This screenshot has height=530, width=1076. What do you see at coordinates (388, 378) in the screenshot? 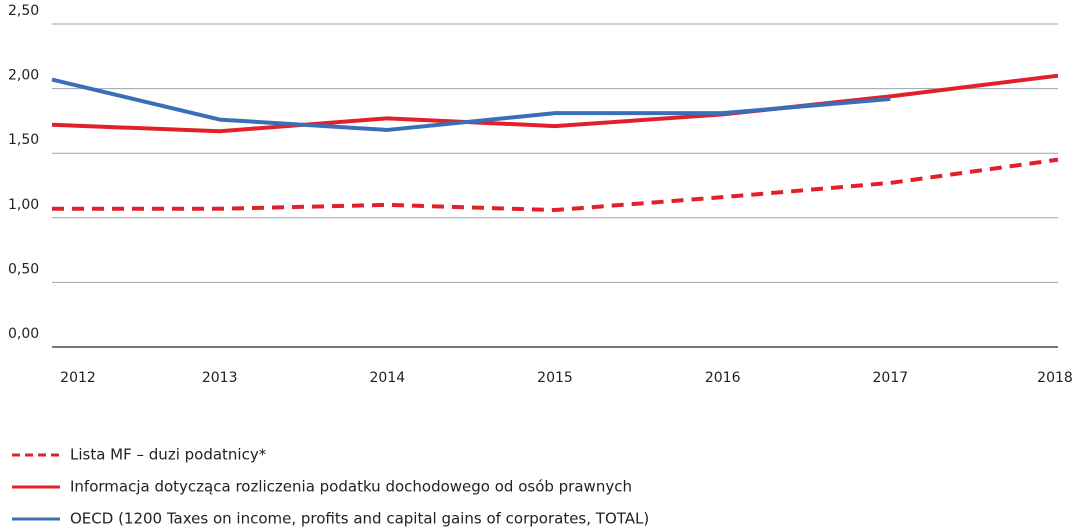
I see `x-tick-label: 2014` at bounding box center [388, 378].